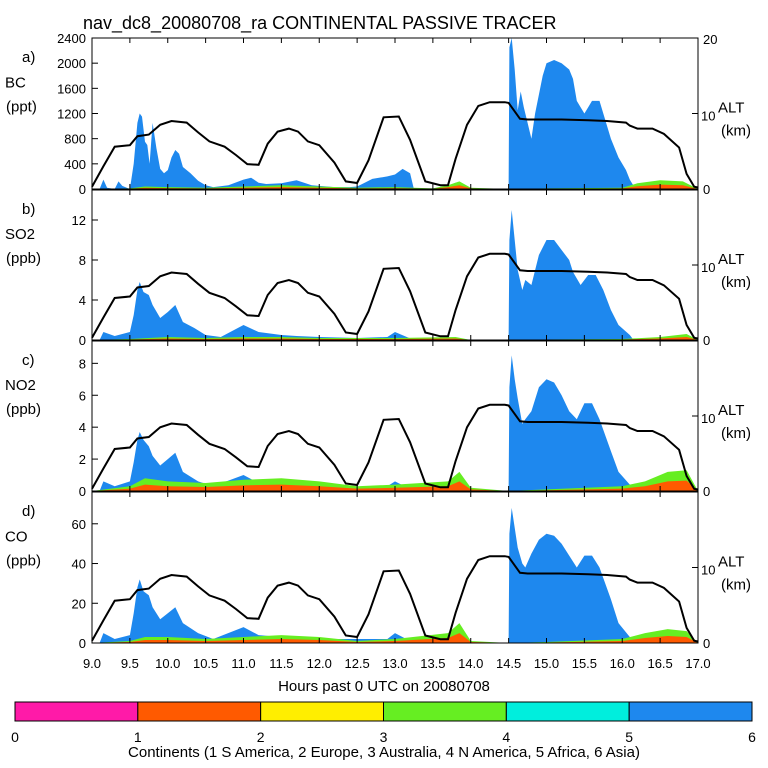 The image size is (768, 768). I want to click on panel-letter: c), so click(28, 360).